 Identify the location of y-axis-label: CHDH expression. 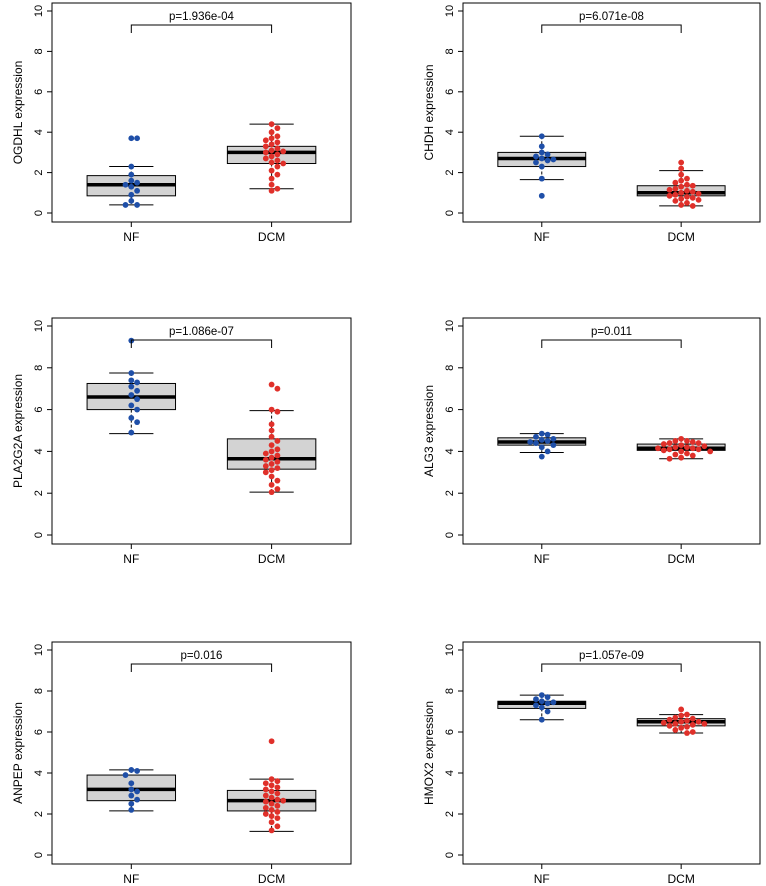
(429, 112).